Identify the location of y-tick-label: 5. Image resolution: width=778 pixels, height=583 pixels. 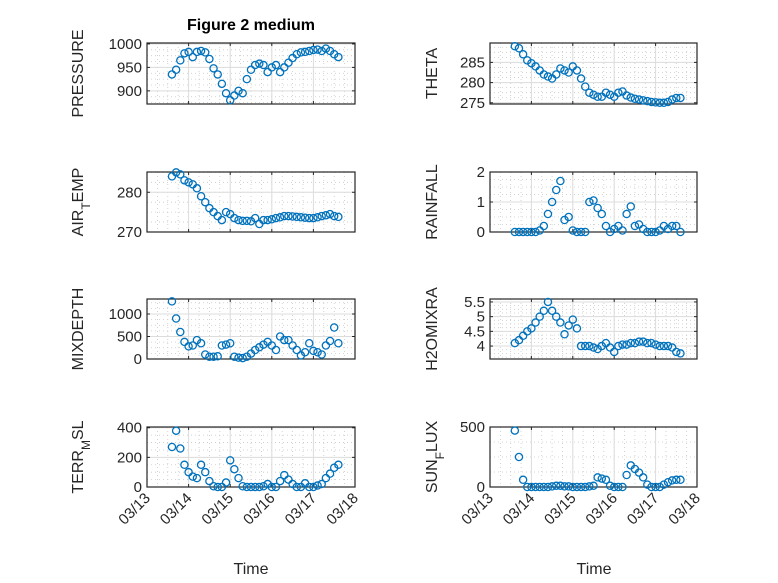
(481, 317).